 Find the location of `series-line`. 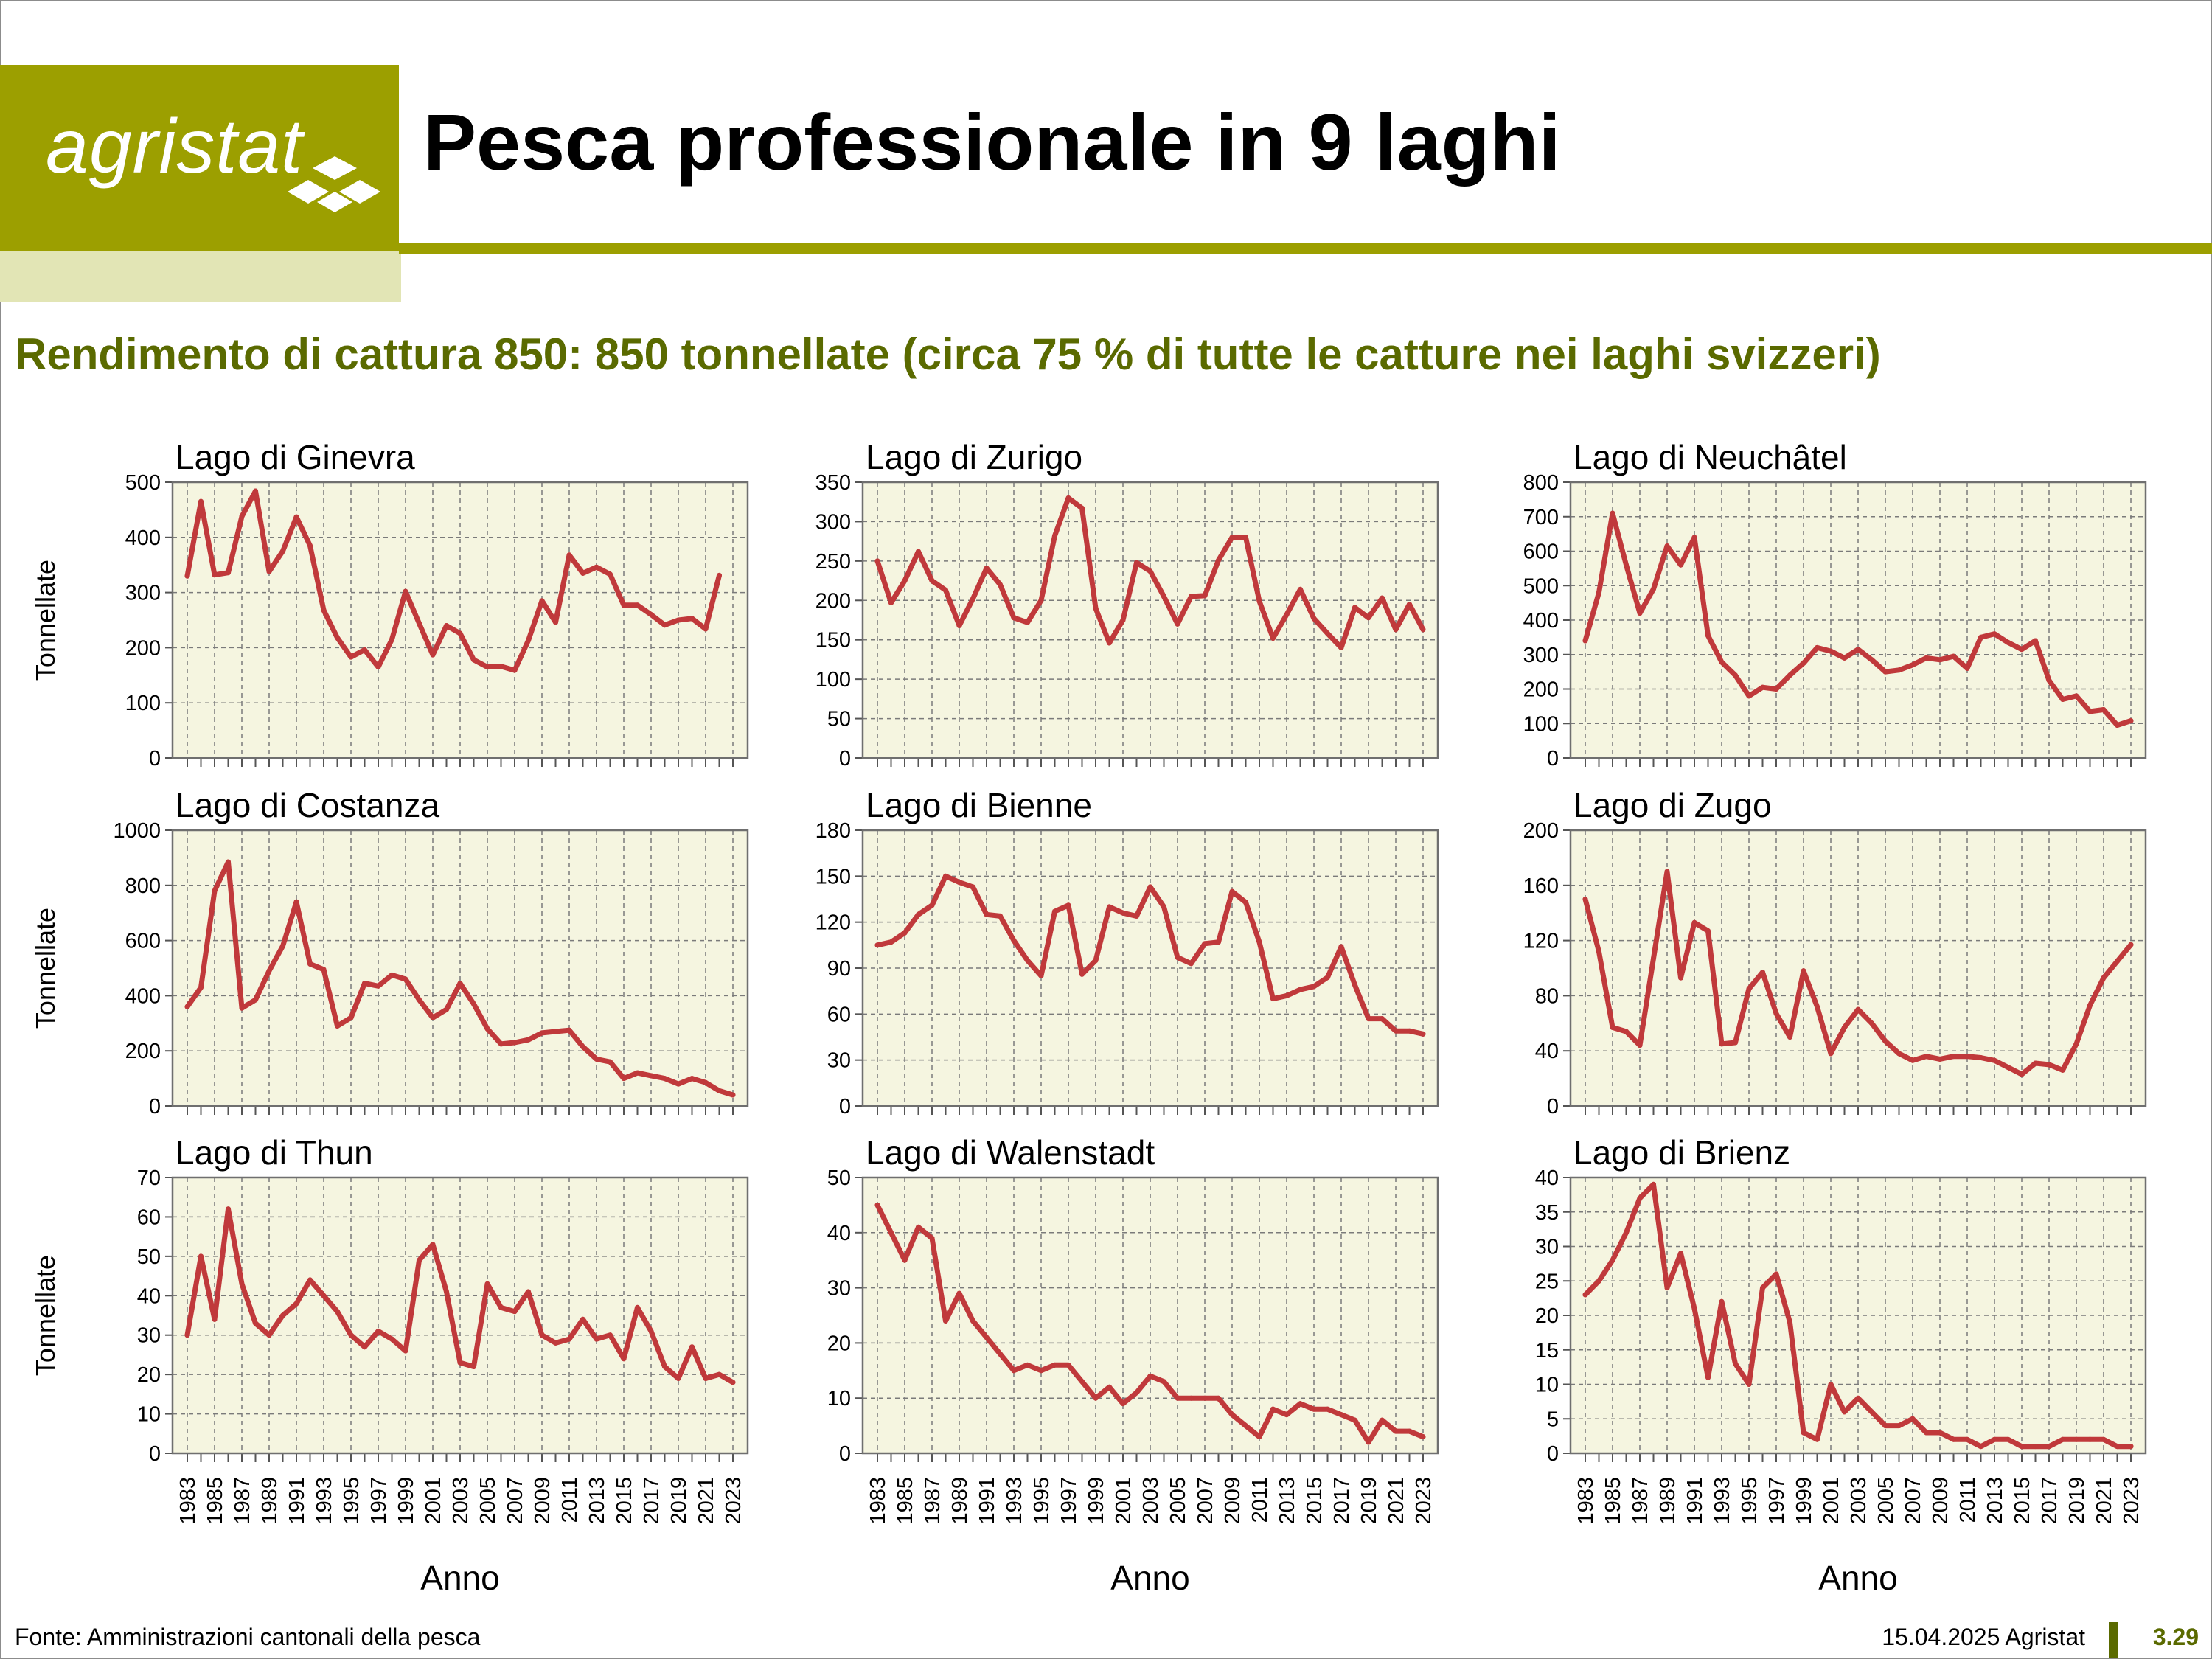

series-line is located at coordinates (453, 580).